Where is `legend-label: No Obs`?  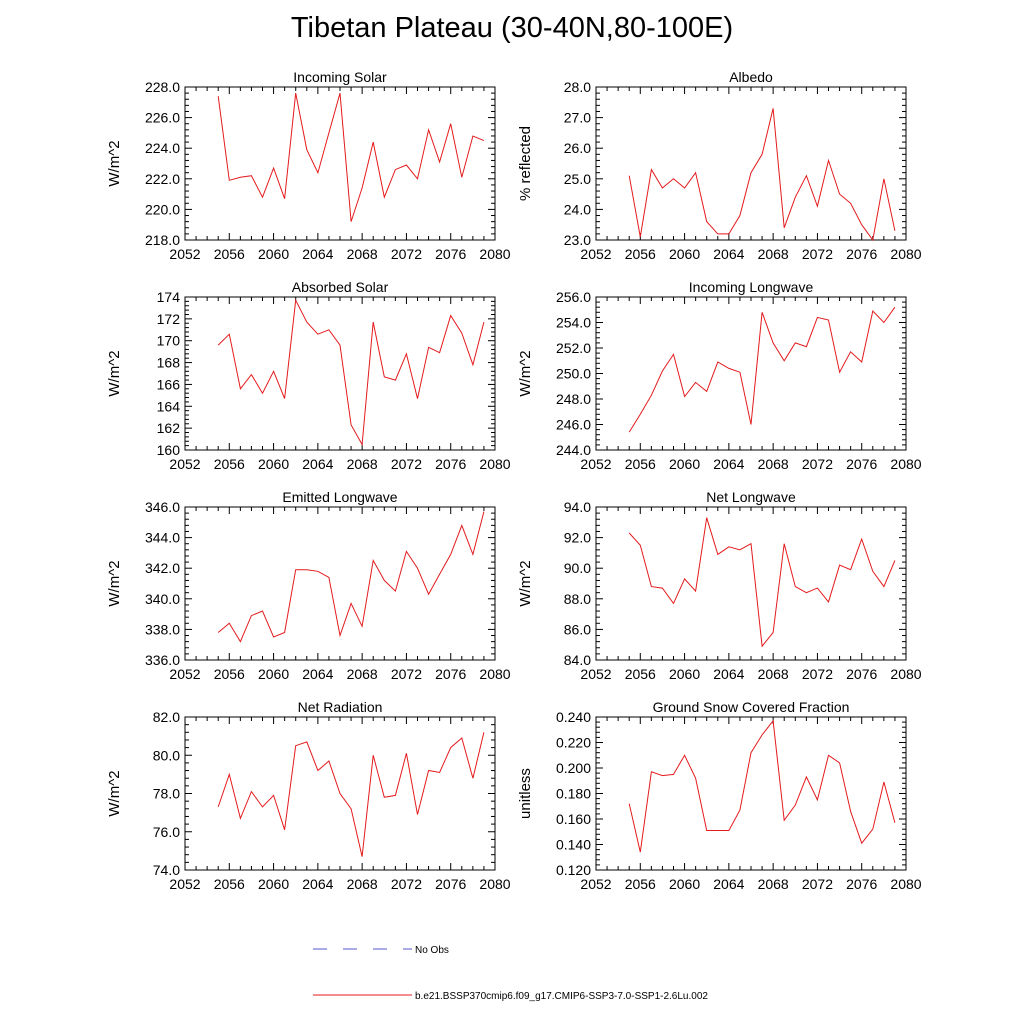 legend-label: No Obs is located at coordinates (432, 950).